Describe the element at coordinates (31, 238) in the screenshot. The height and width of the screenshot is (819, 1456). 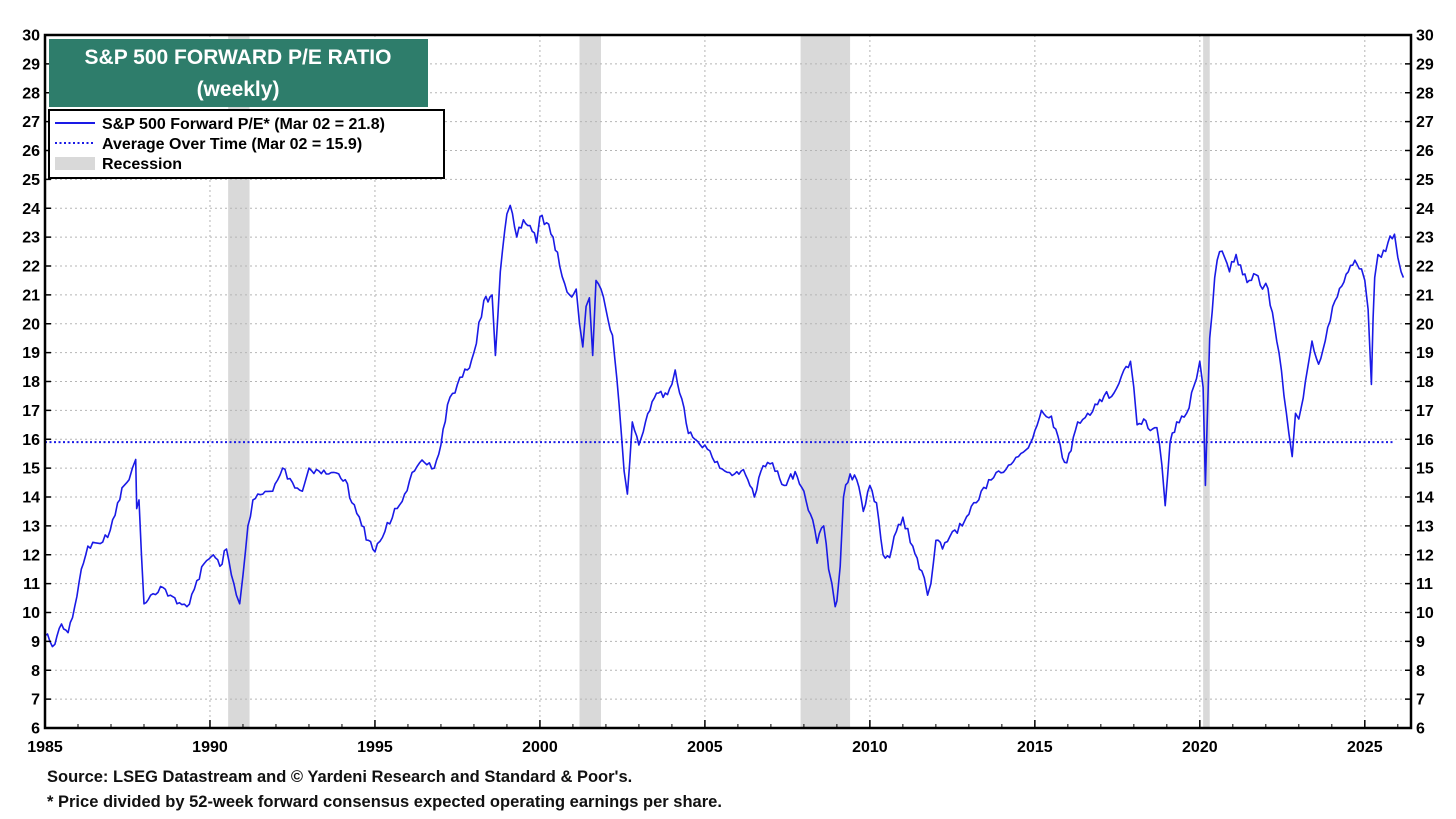
I see `y-tick-label-left: 23` at that location.